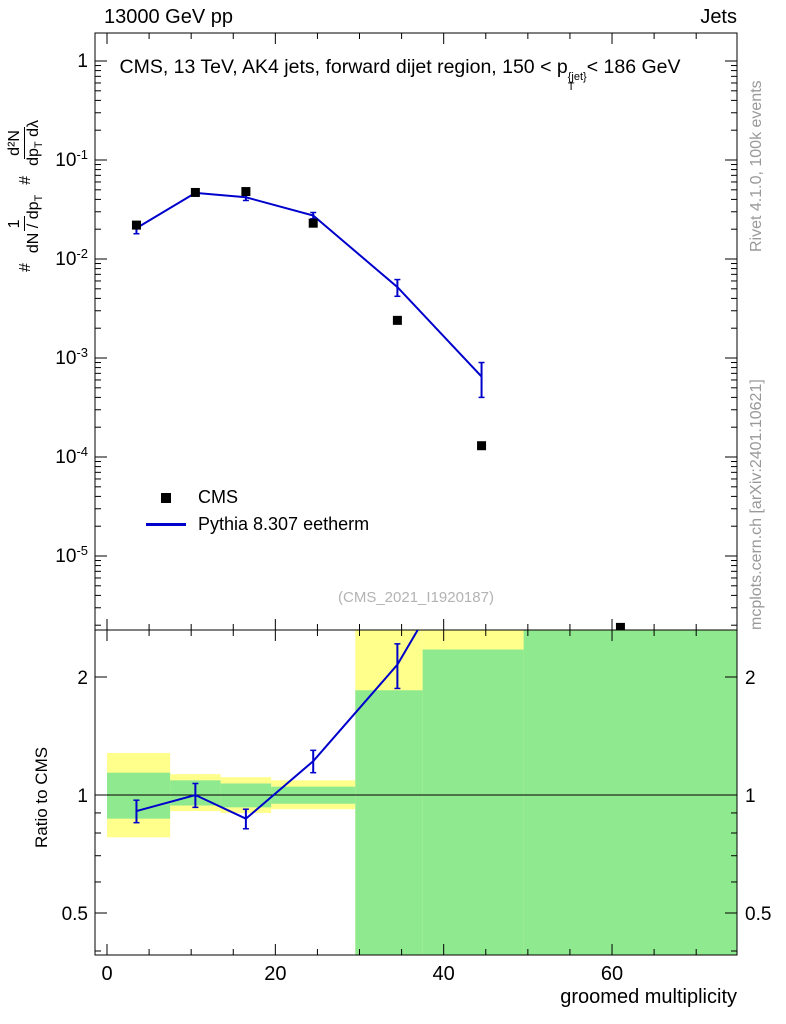  What do you see at coordinates (416, 597) in the screenshot?
I see `analysis-id-watermark: (CMS_2021_I1920187)` at bounding box center [416, 597].